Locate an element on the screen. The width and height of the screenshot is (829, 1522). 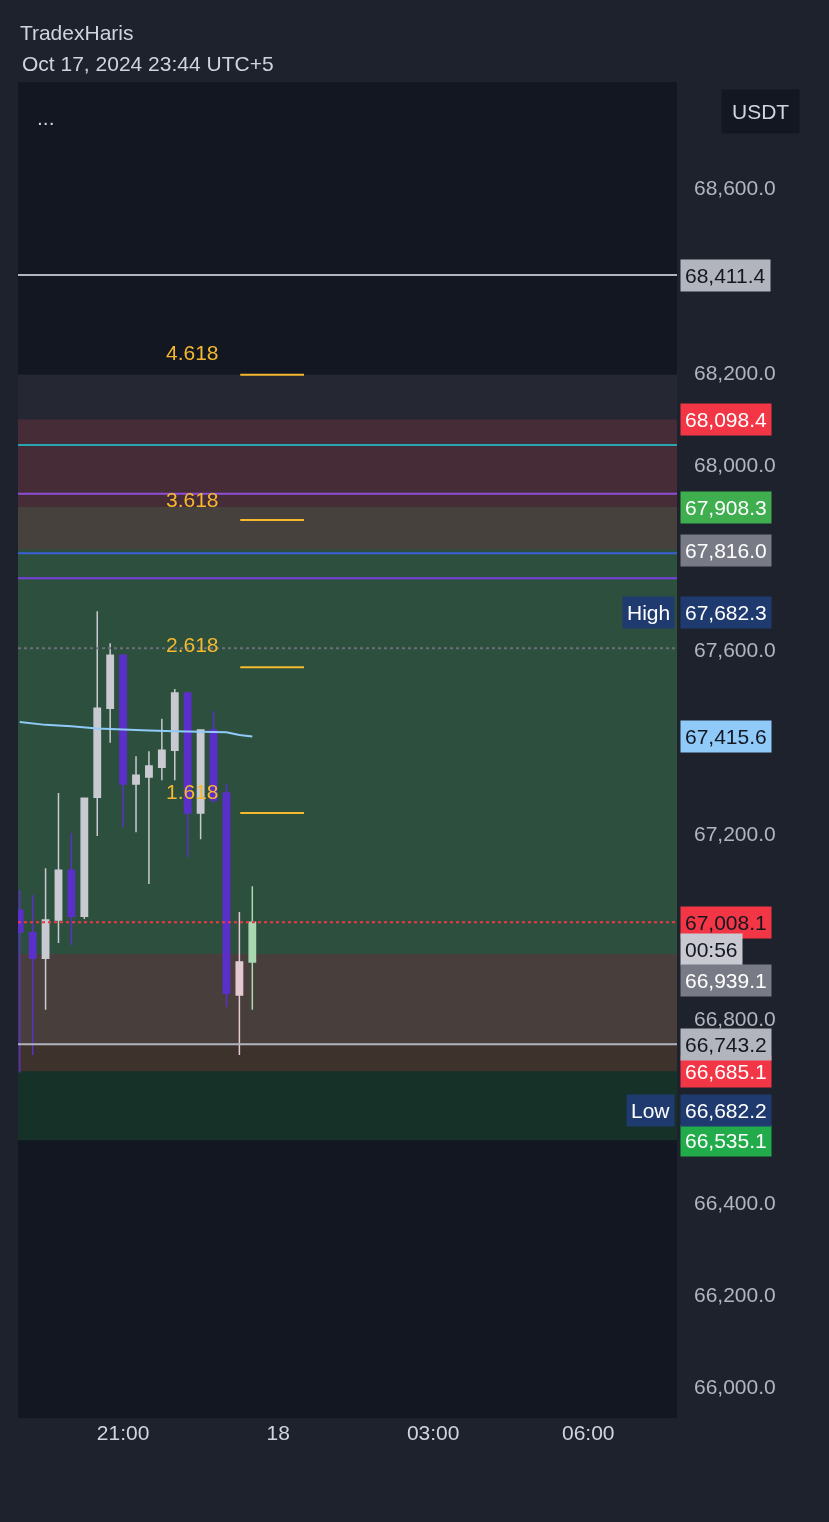
band-label: 68,098.4 is located at coordinates (726, 419).